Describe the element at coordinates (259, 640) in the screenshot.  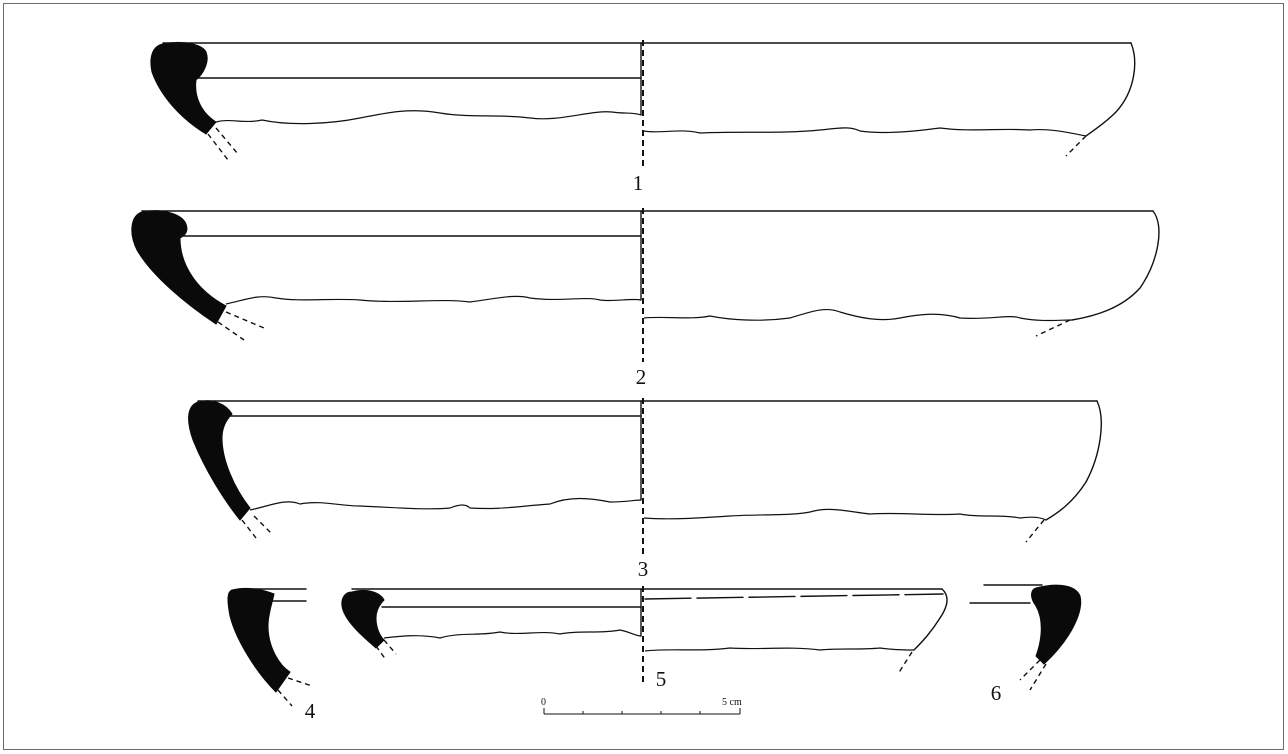
I see `vessel-4-section` at that location.